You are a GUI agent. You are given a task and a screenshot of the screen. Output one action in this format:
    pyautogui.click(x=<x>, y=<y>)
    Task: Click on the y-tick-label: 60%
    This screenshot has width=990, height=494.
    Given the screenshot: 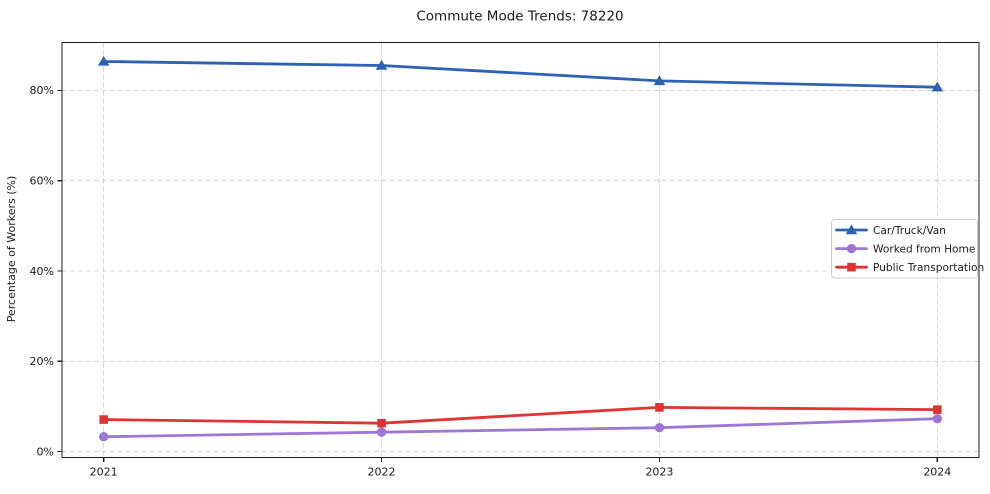 What is the action you would take?
    pyautogui.click(x=42, y=180)
    